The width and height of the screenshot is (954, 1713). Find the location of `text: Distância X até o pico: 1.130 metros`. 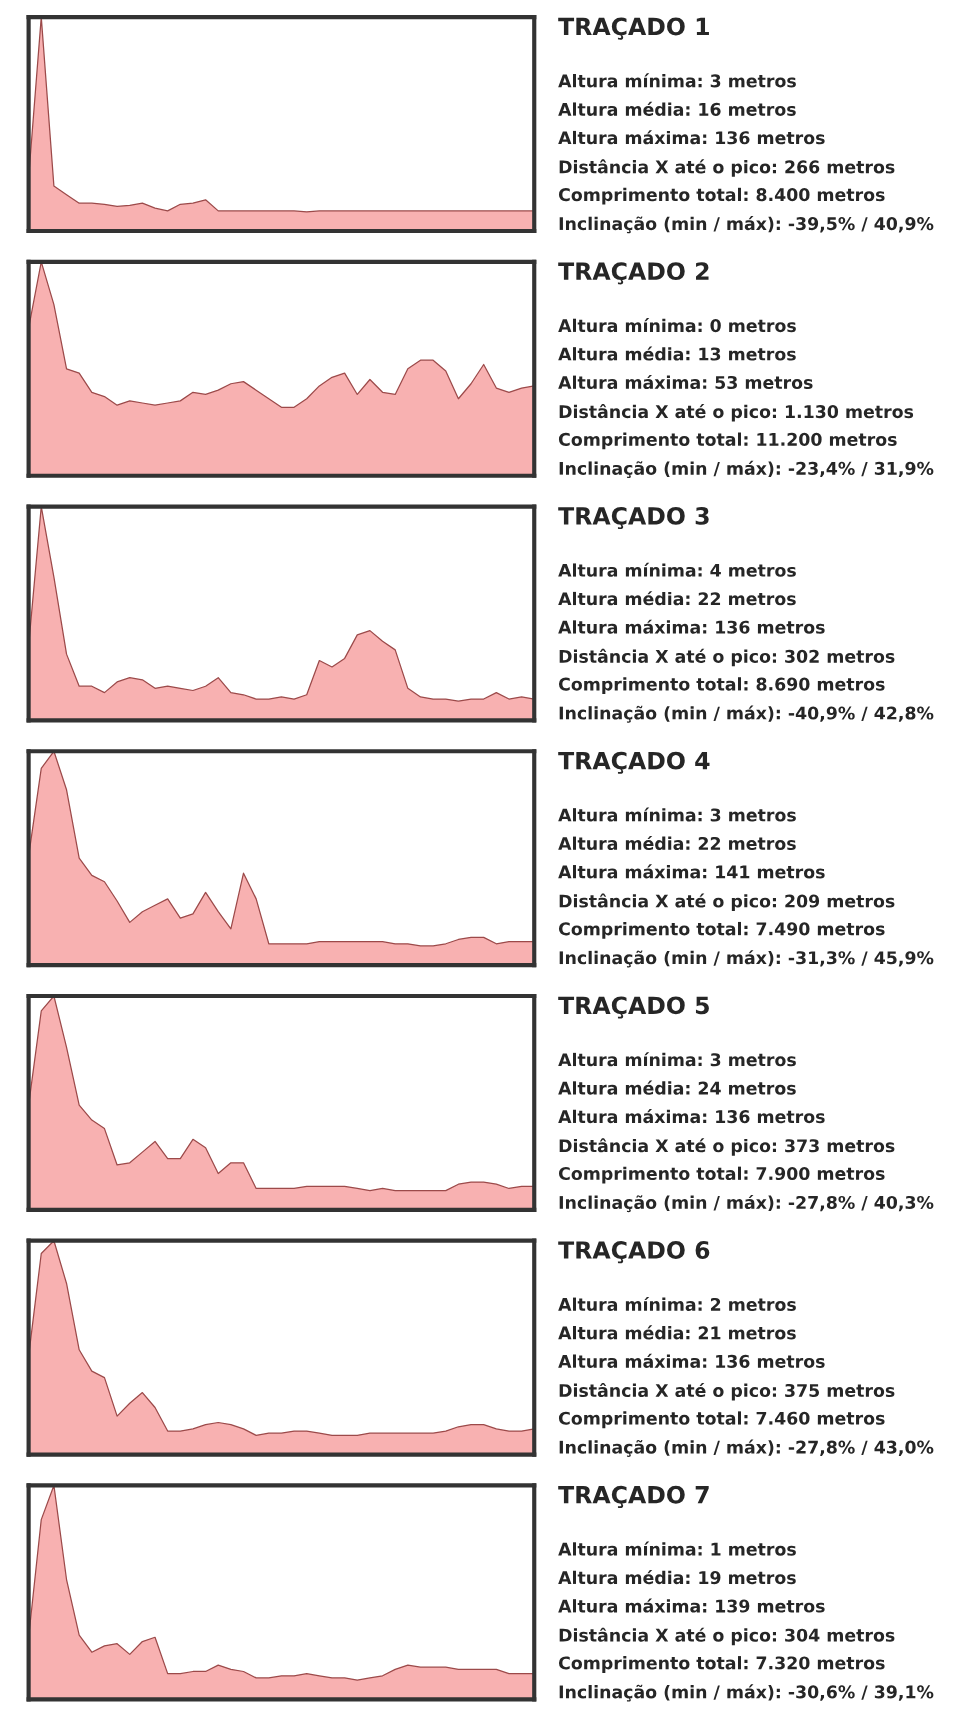

text: Distância X até o pico: 1.130 metros is located at coordinates (736, 413).